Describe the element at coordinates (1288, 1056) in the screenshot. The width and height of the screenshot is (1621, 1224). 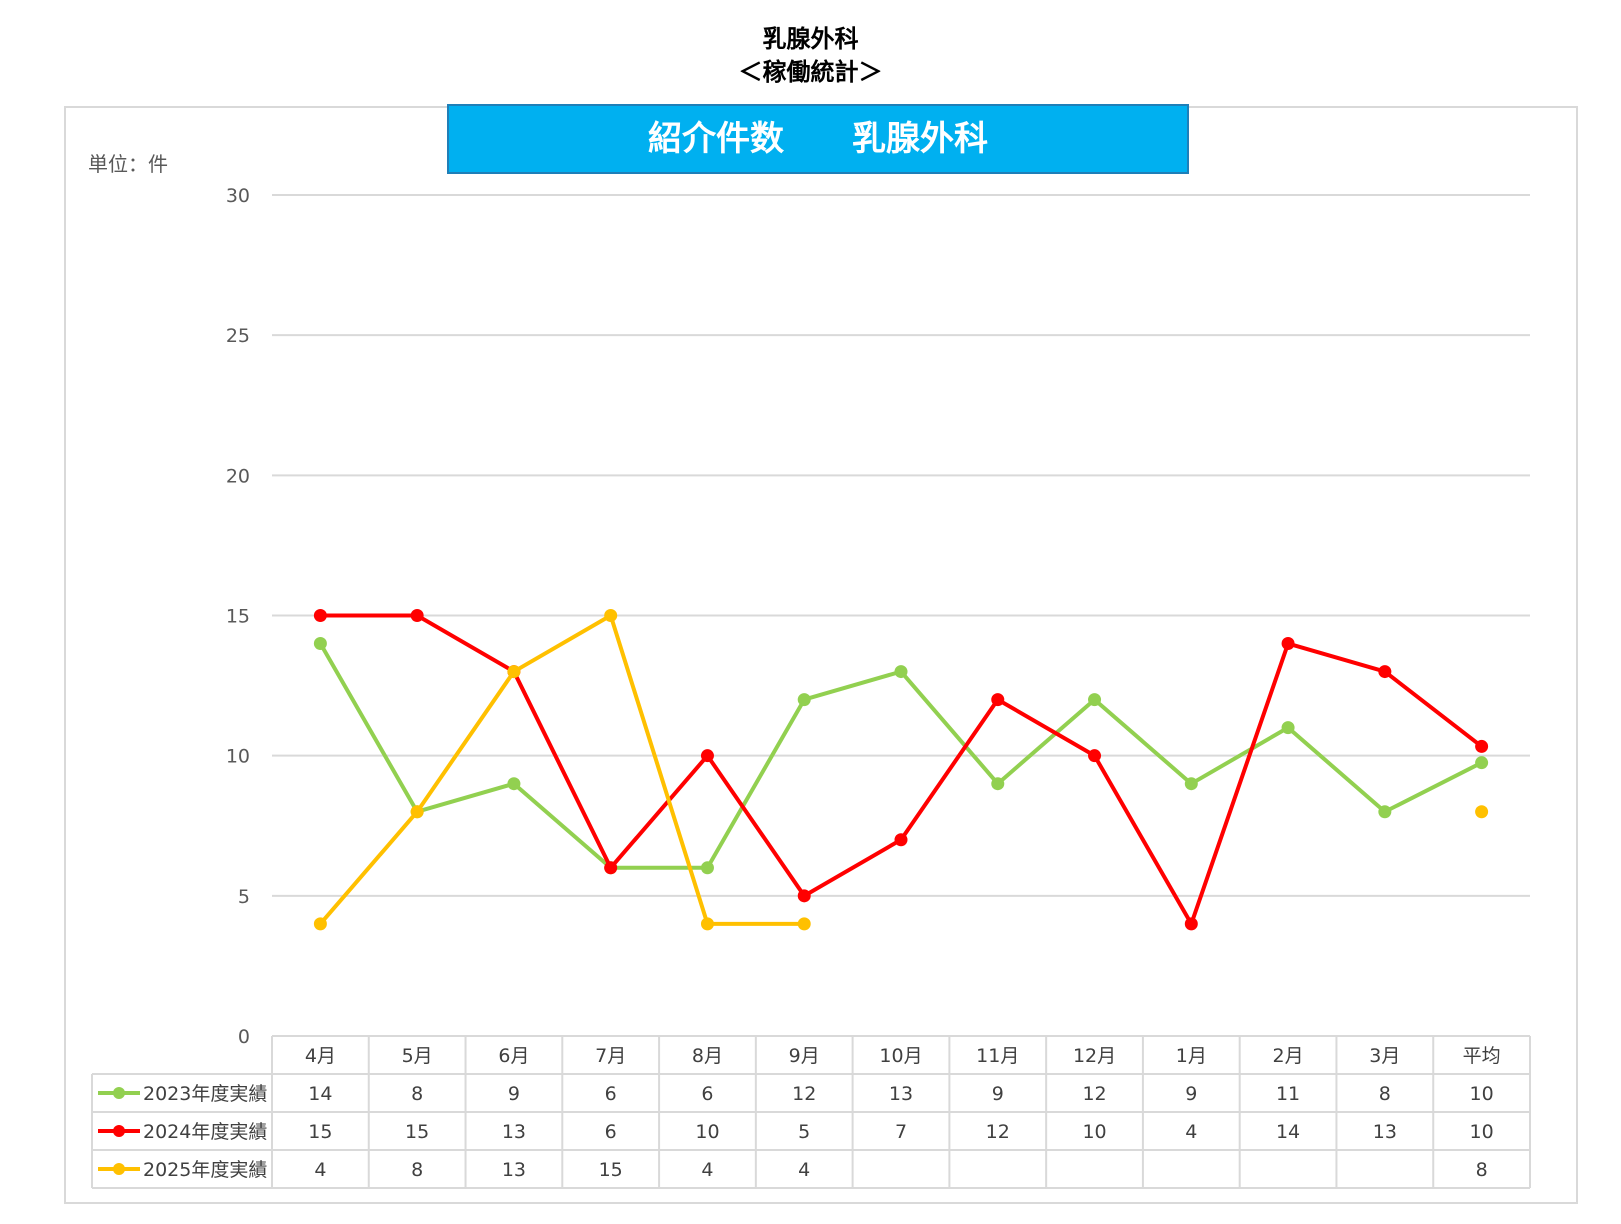
I see `x-tick-label: 2月` at that location.